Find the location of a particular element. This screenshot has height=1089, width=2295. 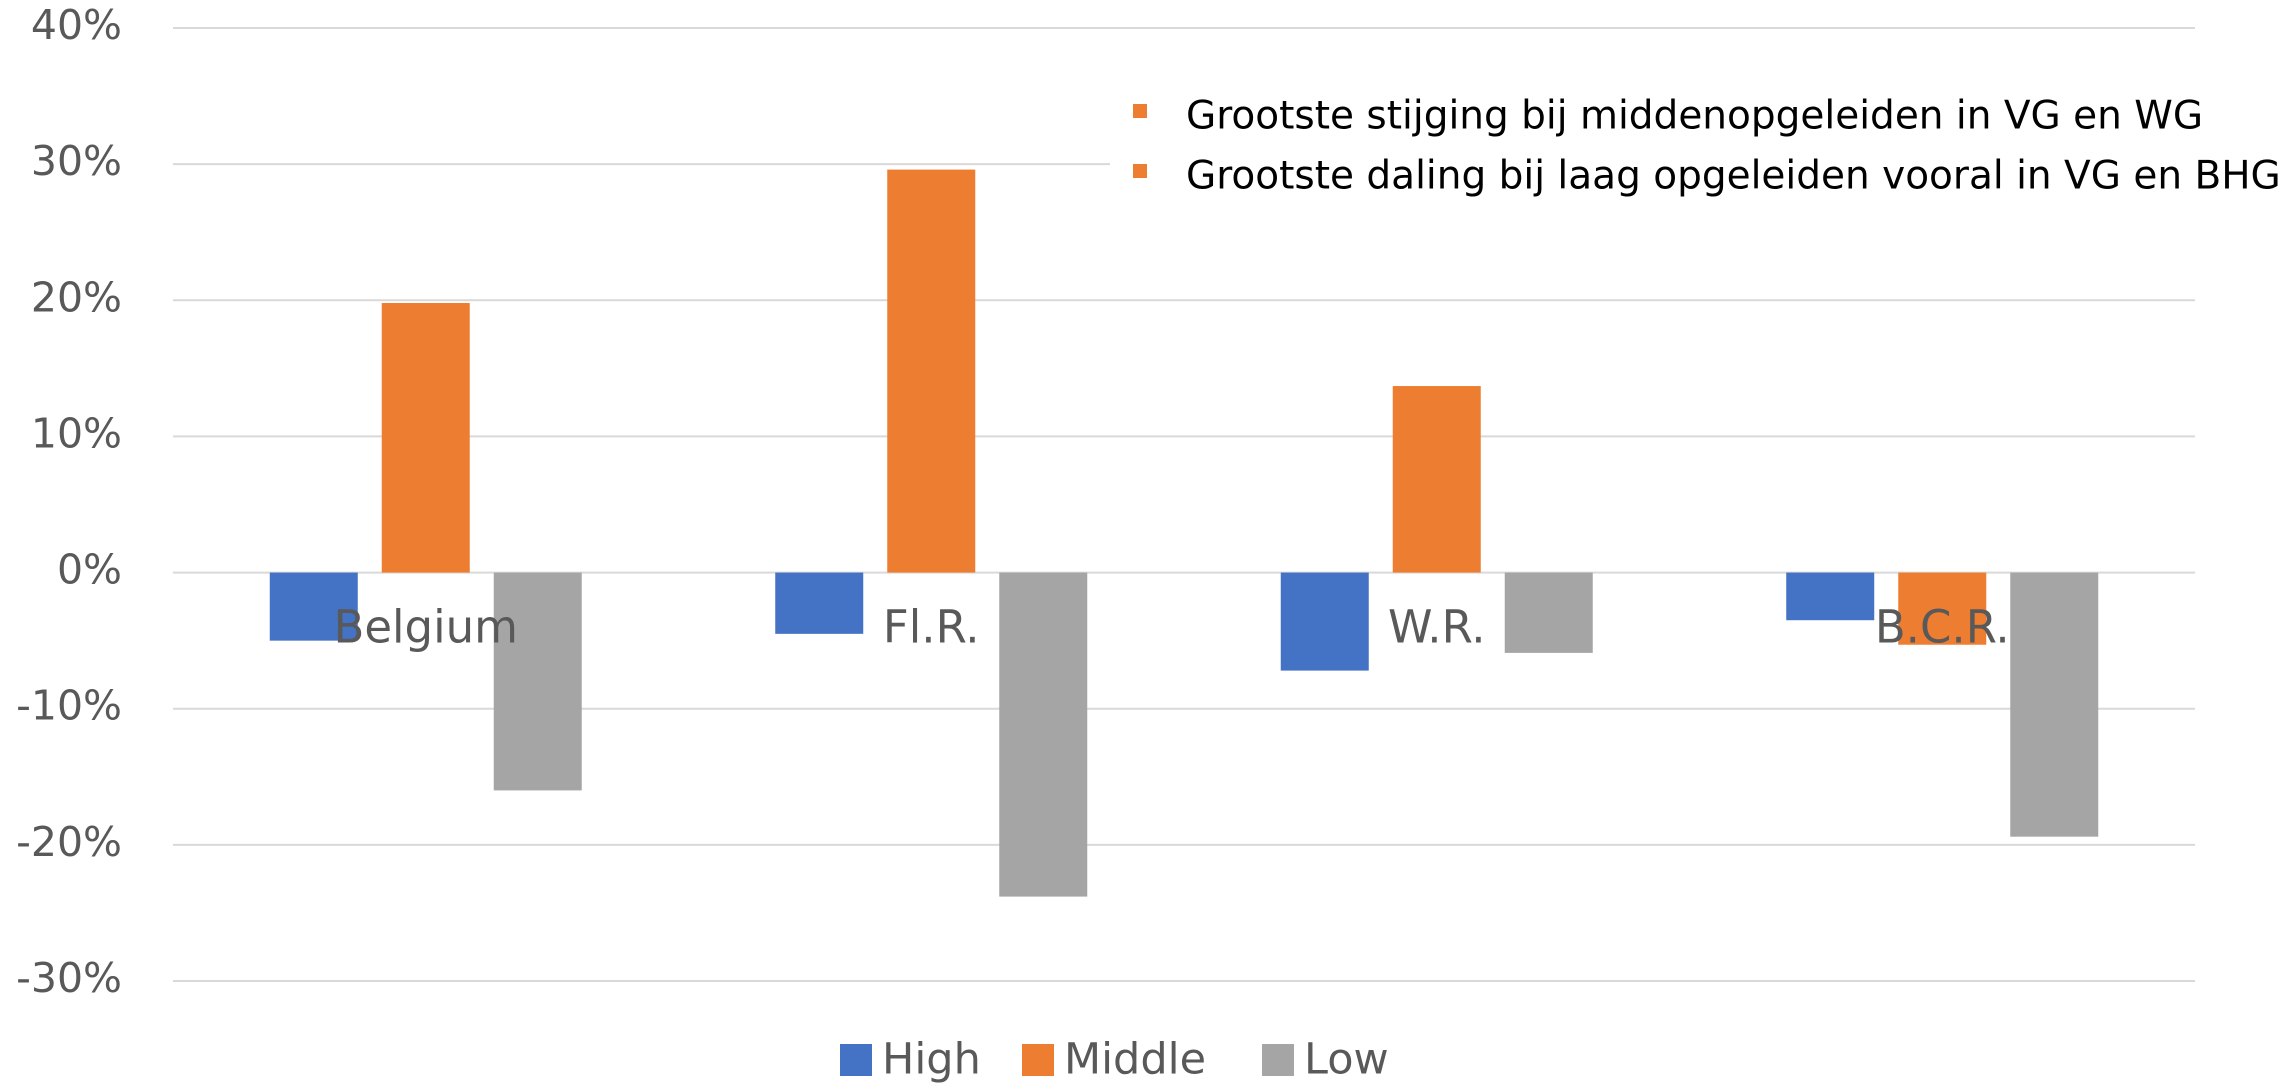

y-tick-label: 40% is located at coordinates (76, 25).